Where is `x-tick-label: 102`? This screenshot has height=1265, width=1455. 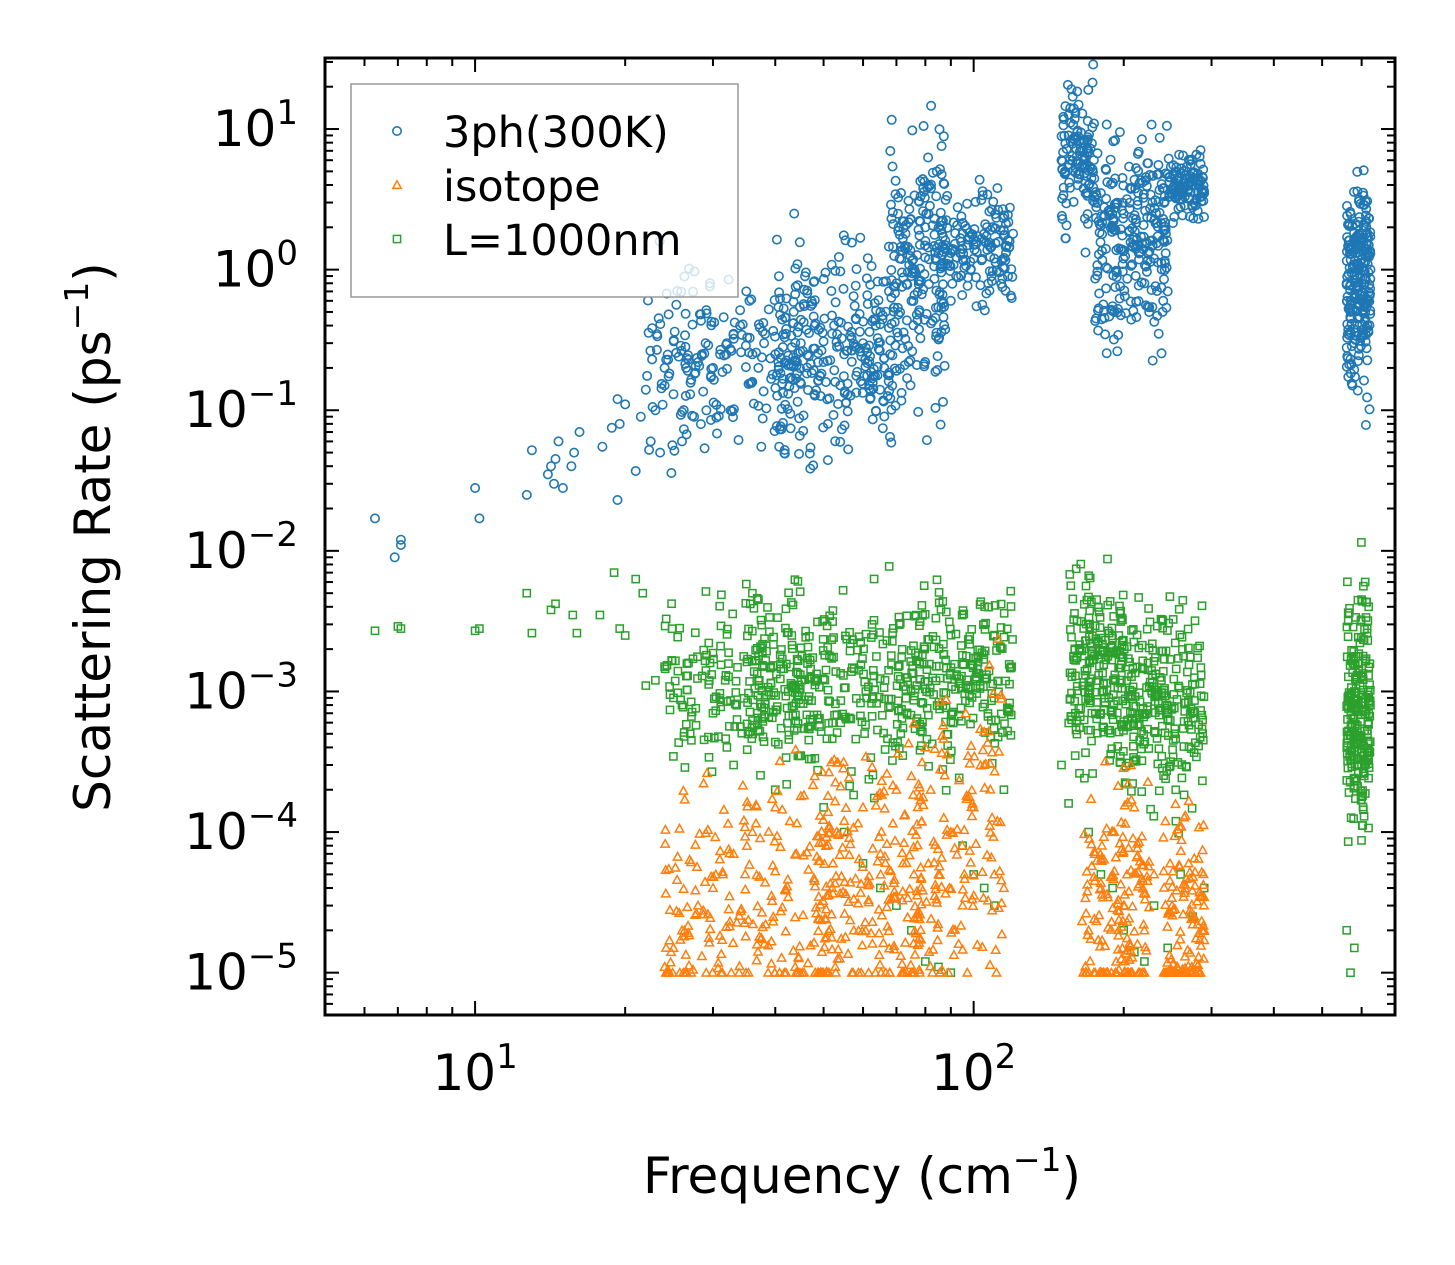
x-tick-label: 102 is located at coordinates (973, 1069).